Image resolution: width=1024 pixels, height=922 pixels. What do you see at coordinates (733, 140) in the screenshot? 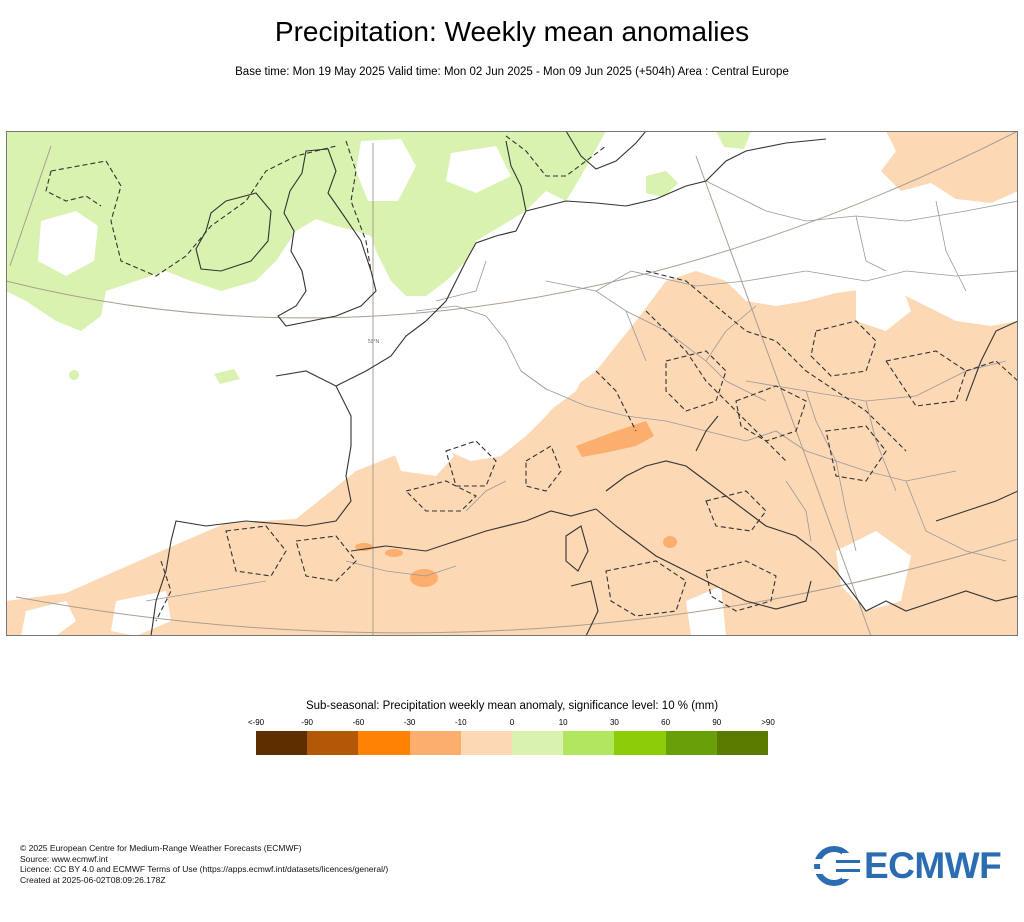
I see `positive-anomaly-baltic` at bounding box center [733, 140].